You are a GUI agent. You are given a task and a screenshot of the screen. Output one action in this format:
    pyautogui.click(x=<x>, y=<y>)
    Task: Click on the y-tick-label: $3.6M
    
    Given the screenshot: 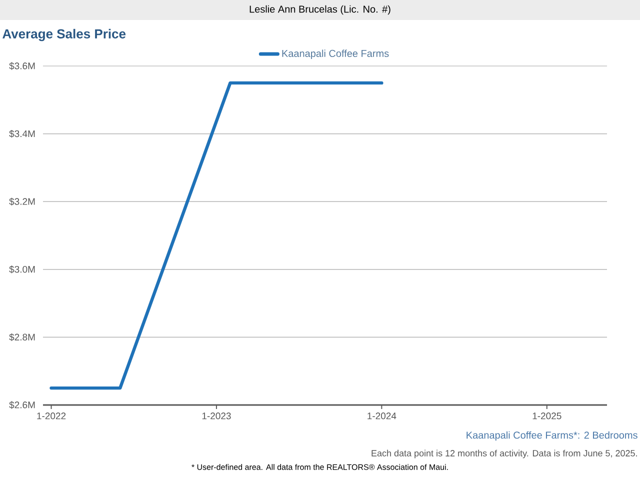 What is the action you would take?
    pyautogui.click(x=22, y=66)
    